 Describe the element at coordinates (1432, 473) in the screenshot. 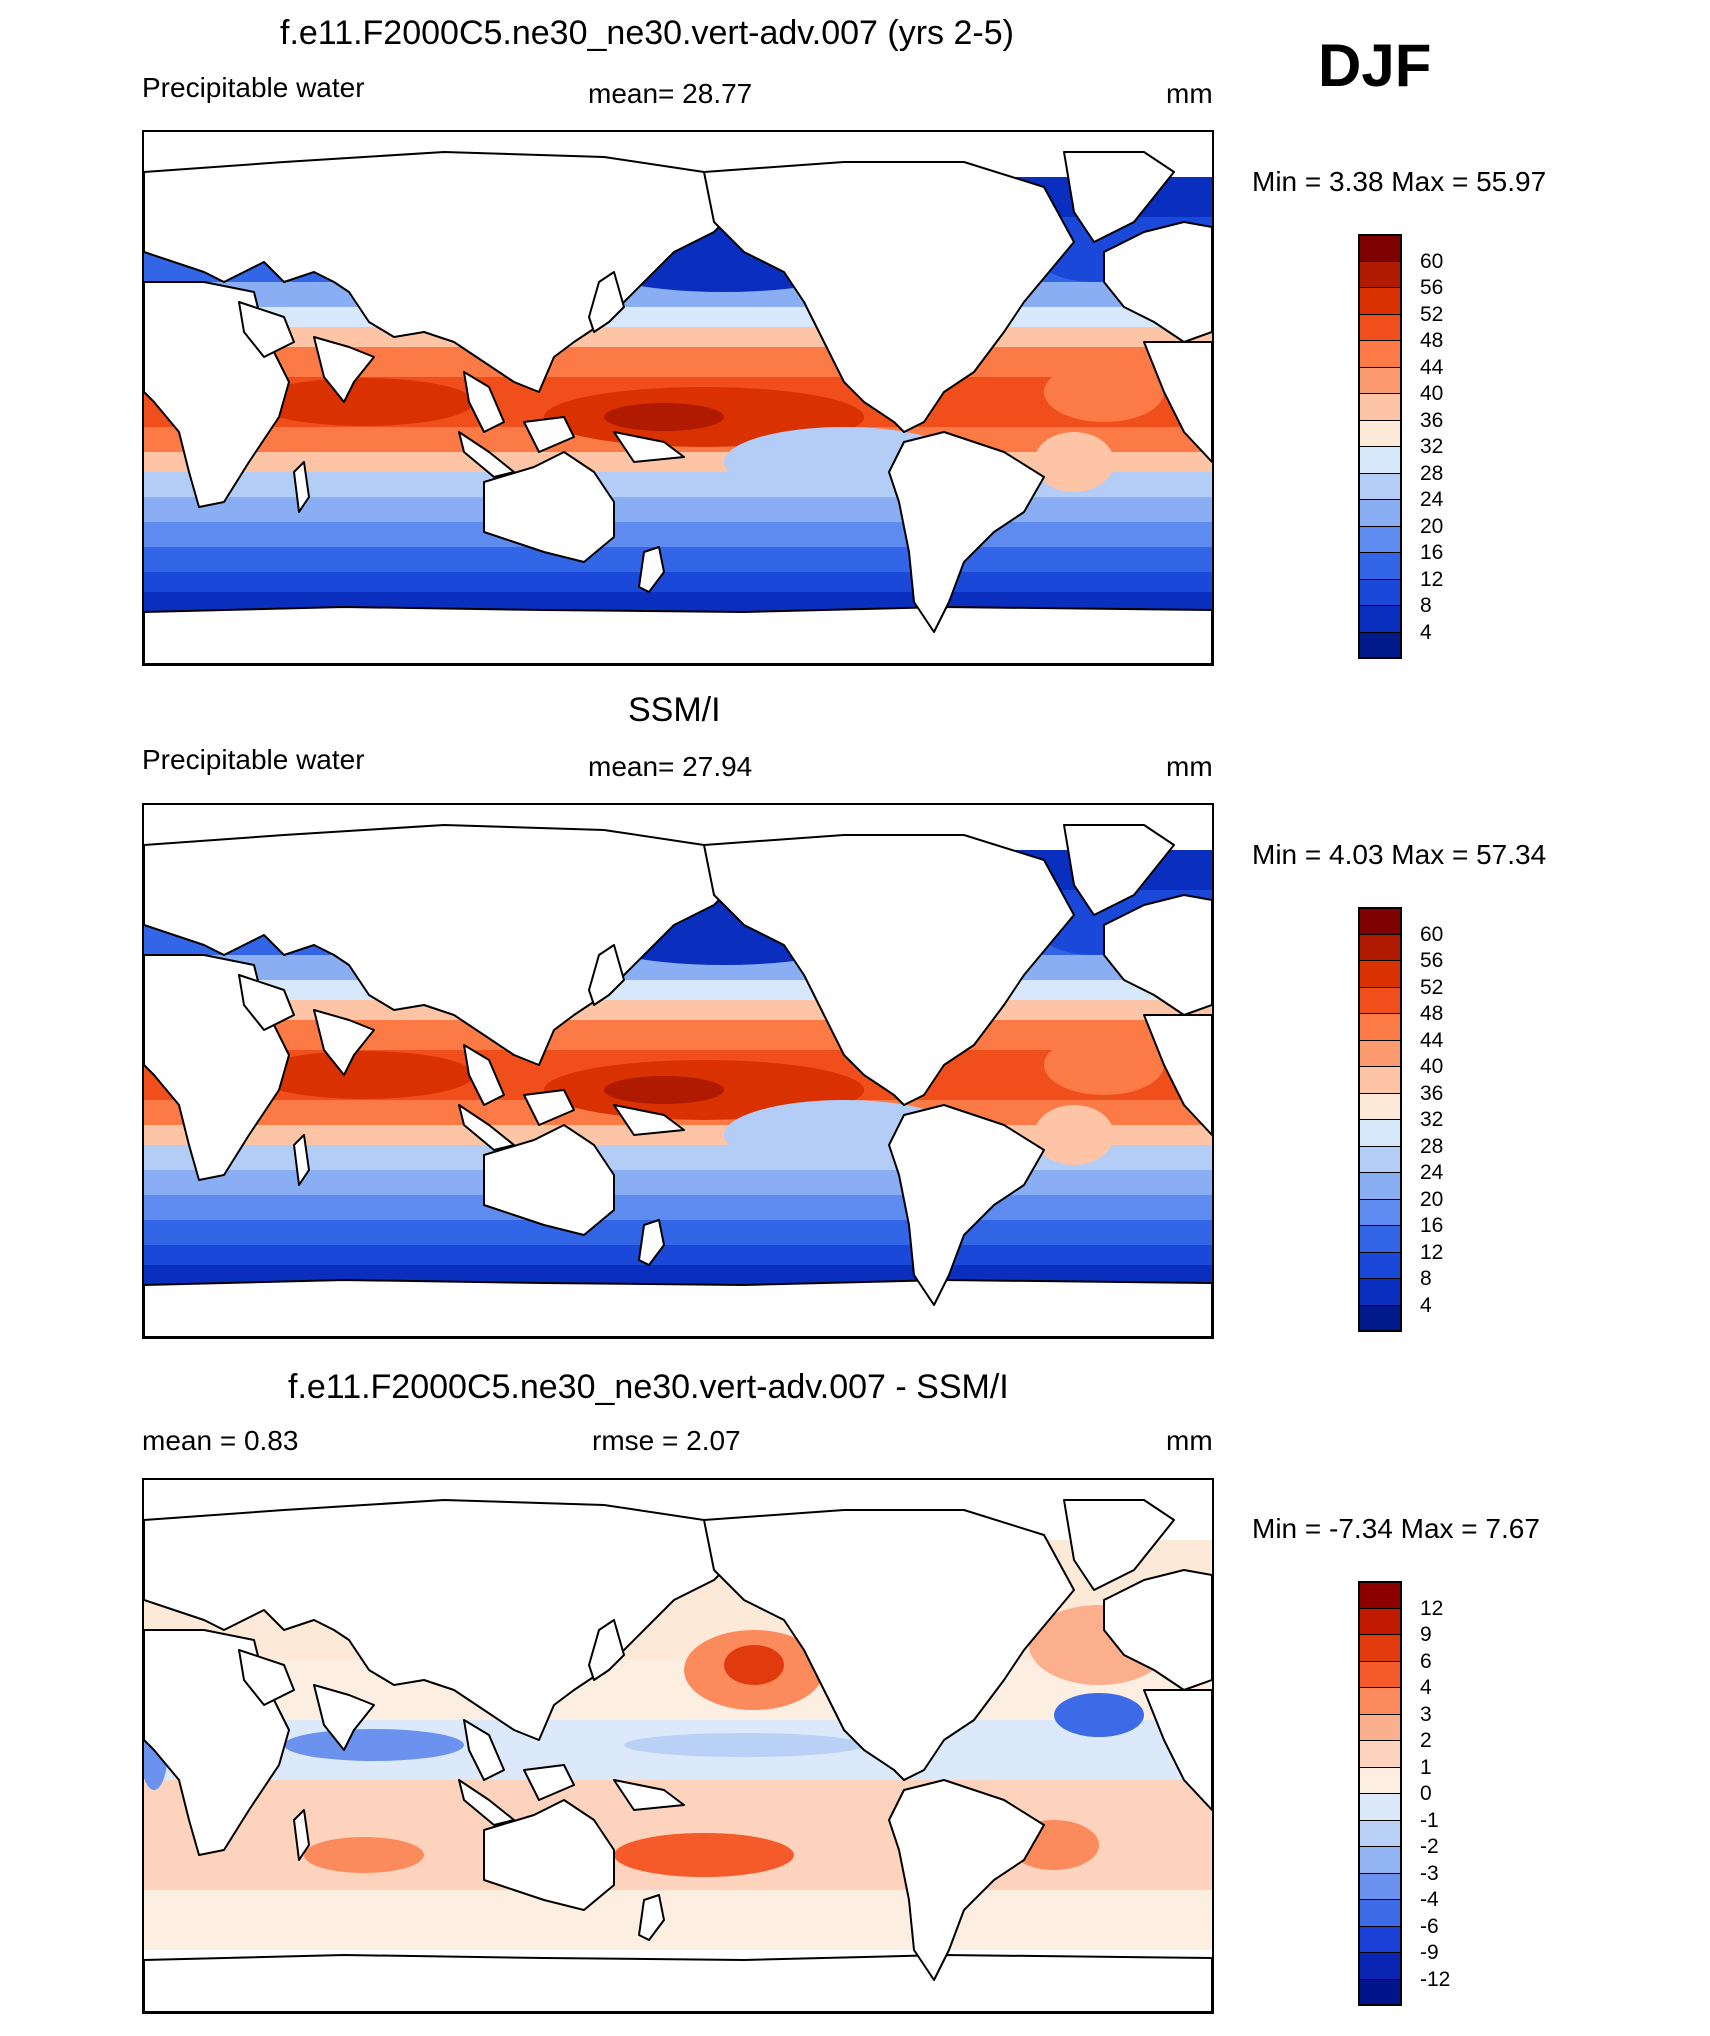

I see `colorbar-label: 28` at that location.